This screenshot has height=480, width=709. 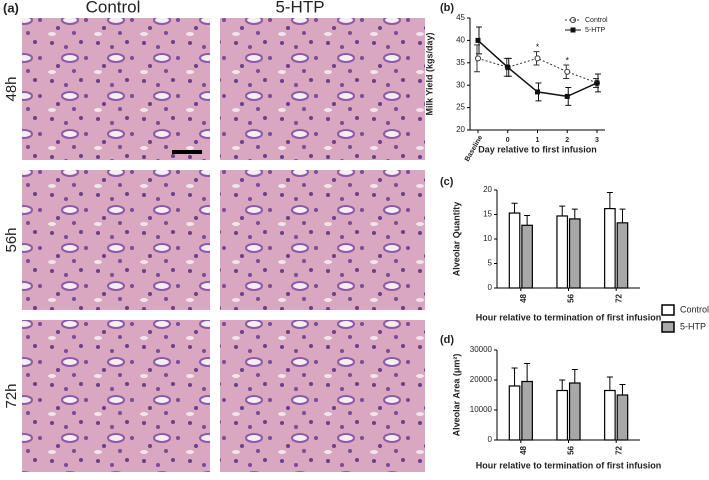 What do you see at coordinates (299, 8) in the screenshot?
I see `column-title: 5-HTP` at bounding box center [299, 8].